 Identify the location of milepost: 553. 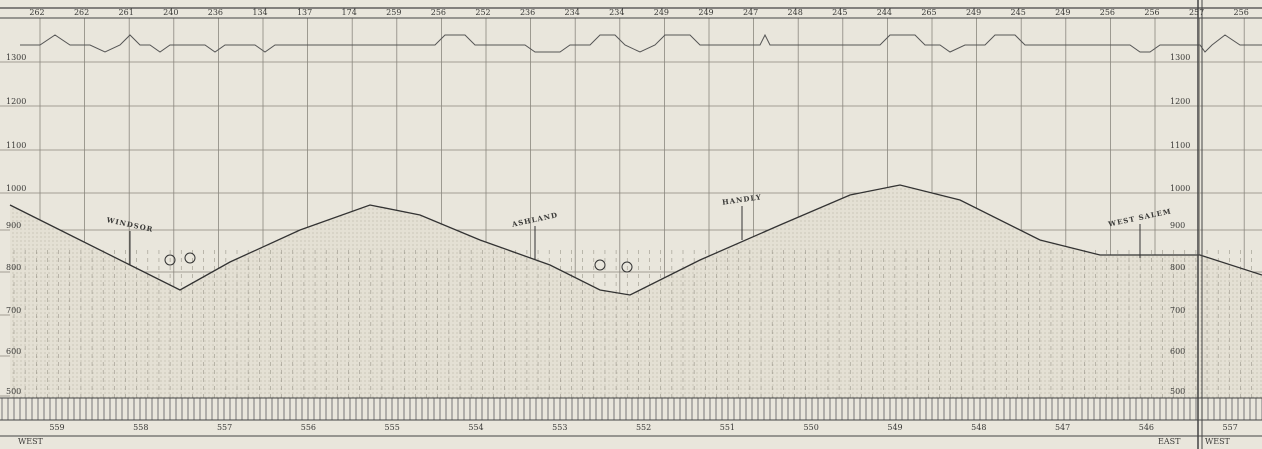
(559, 427).